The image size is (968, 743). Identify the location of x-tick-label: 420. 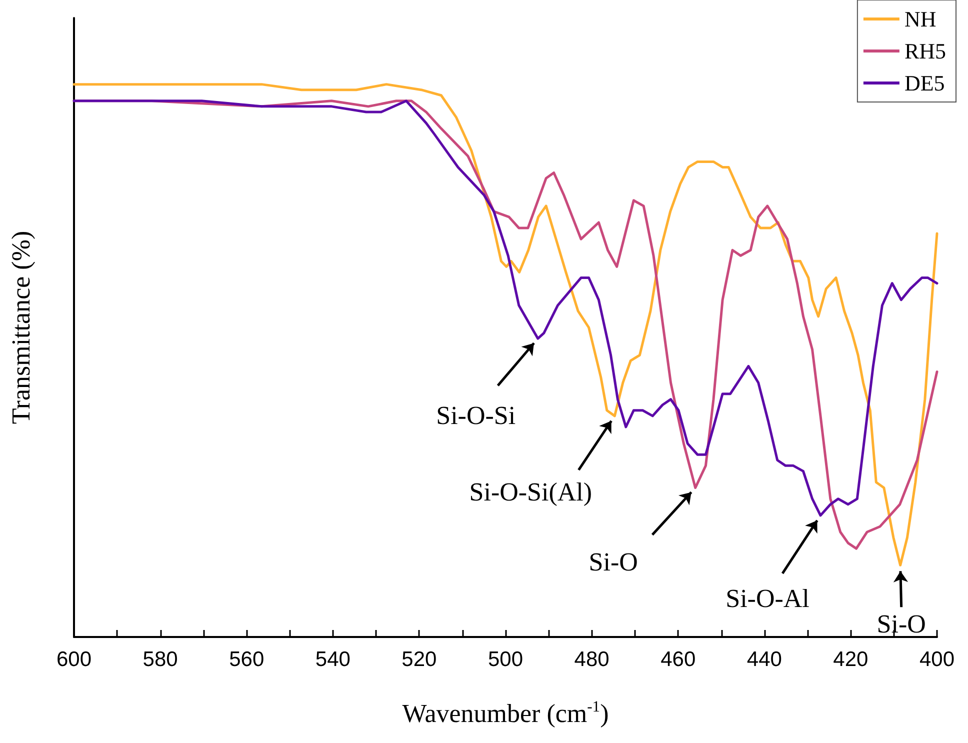
(850, 659).